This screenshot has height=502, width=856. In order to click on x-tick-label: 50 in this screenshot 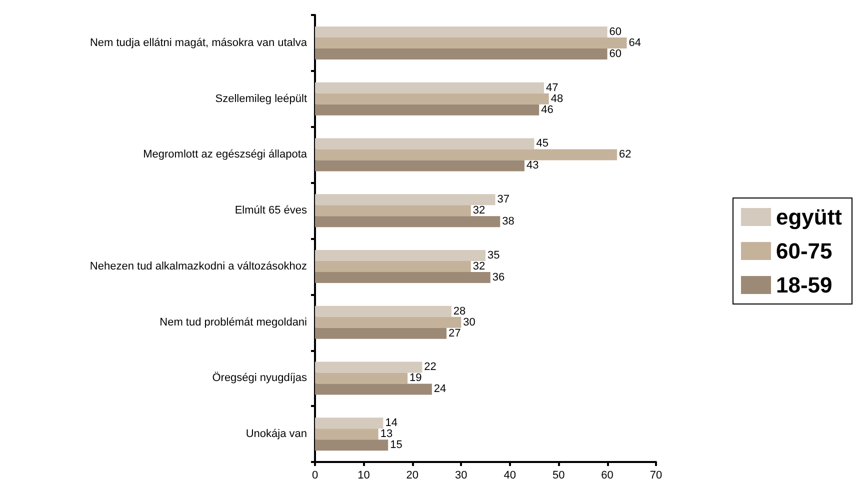, I will do `click(558, 476)`.